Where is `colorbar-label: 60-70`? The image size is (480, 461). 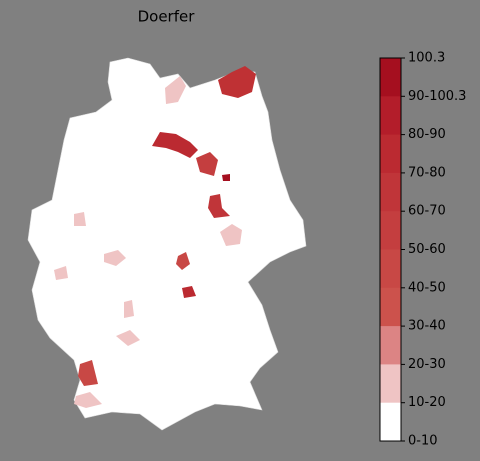
colorbar-label: 60-70 is located at coordinates (427, 211).